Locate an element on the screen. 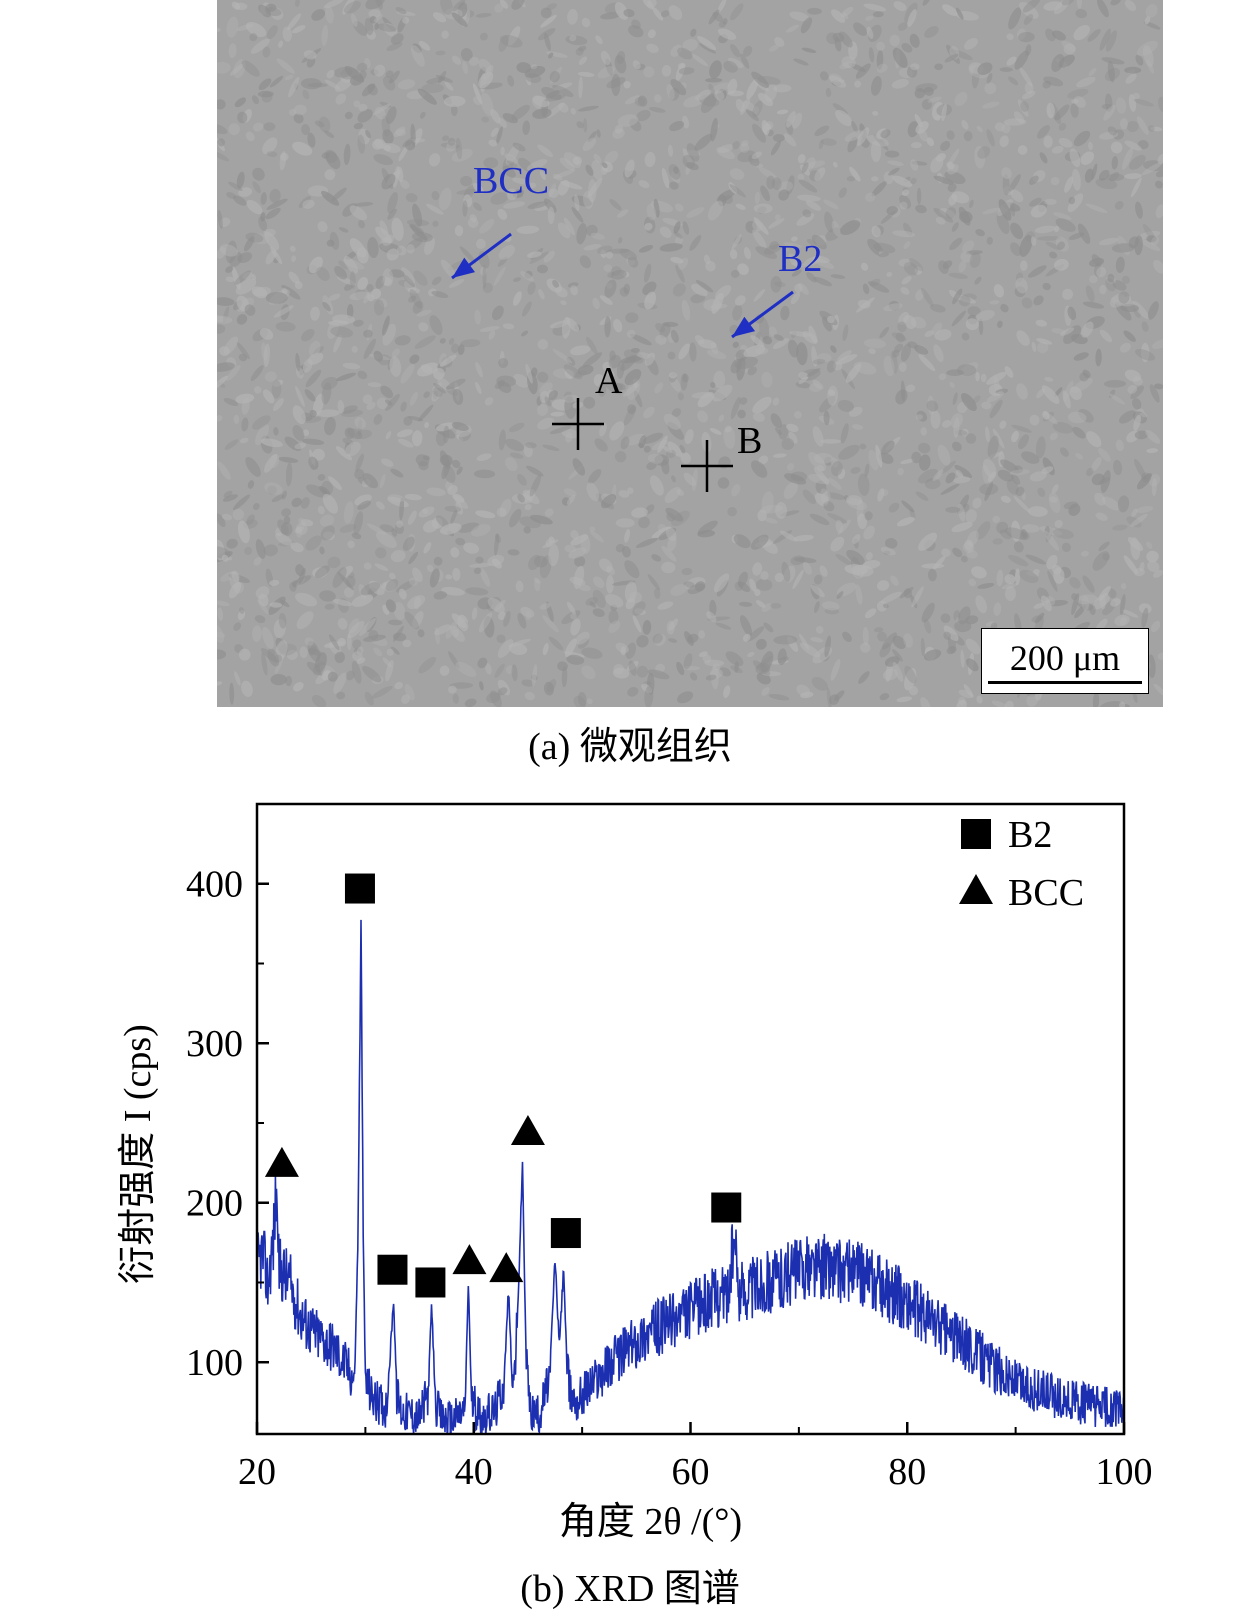 Image resolution: width=1260 pixels, height=1617 pixels. scale-bar-label: 200 μm is located at coordinates (1065, 658).